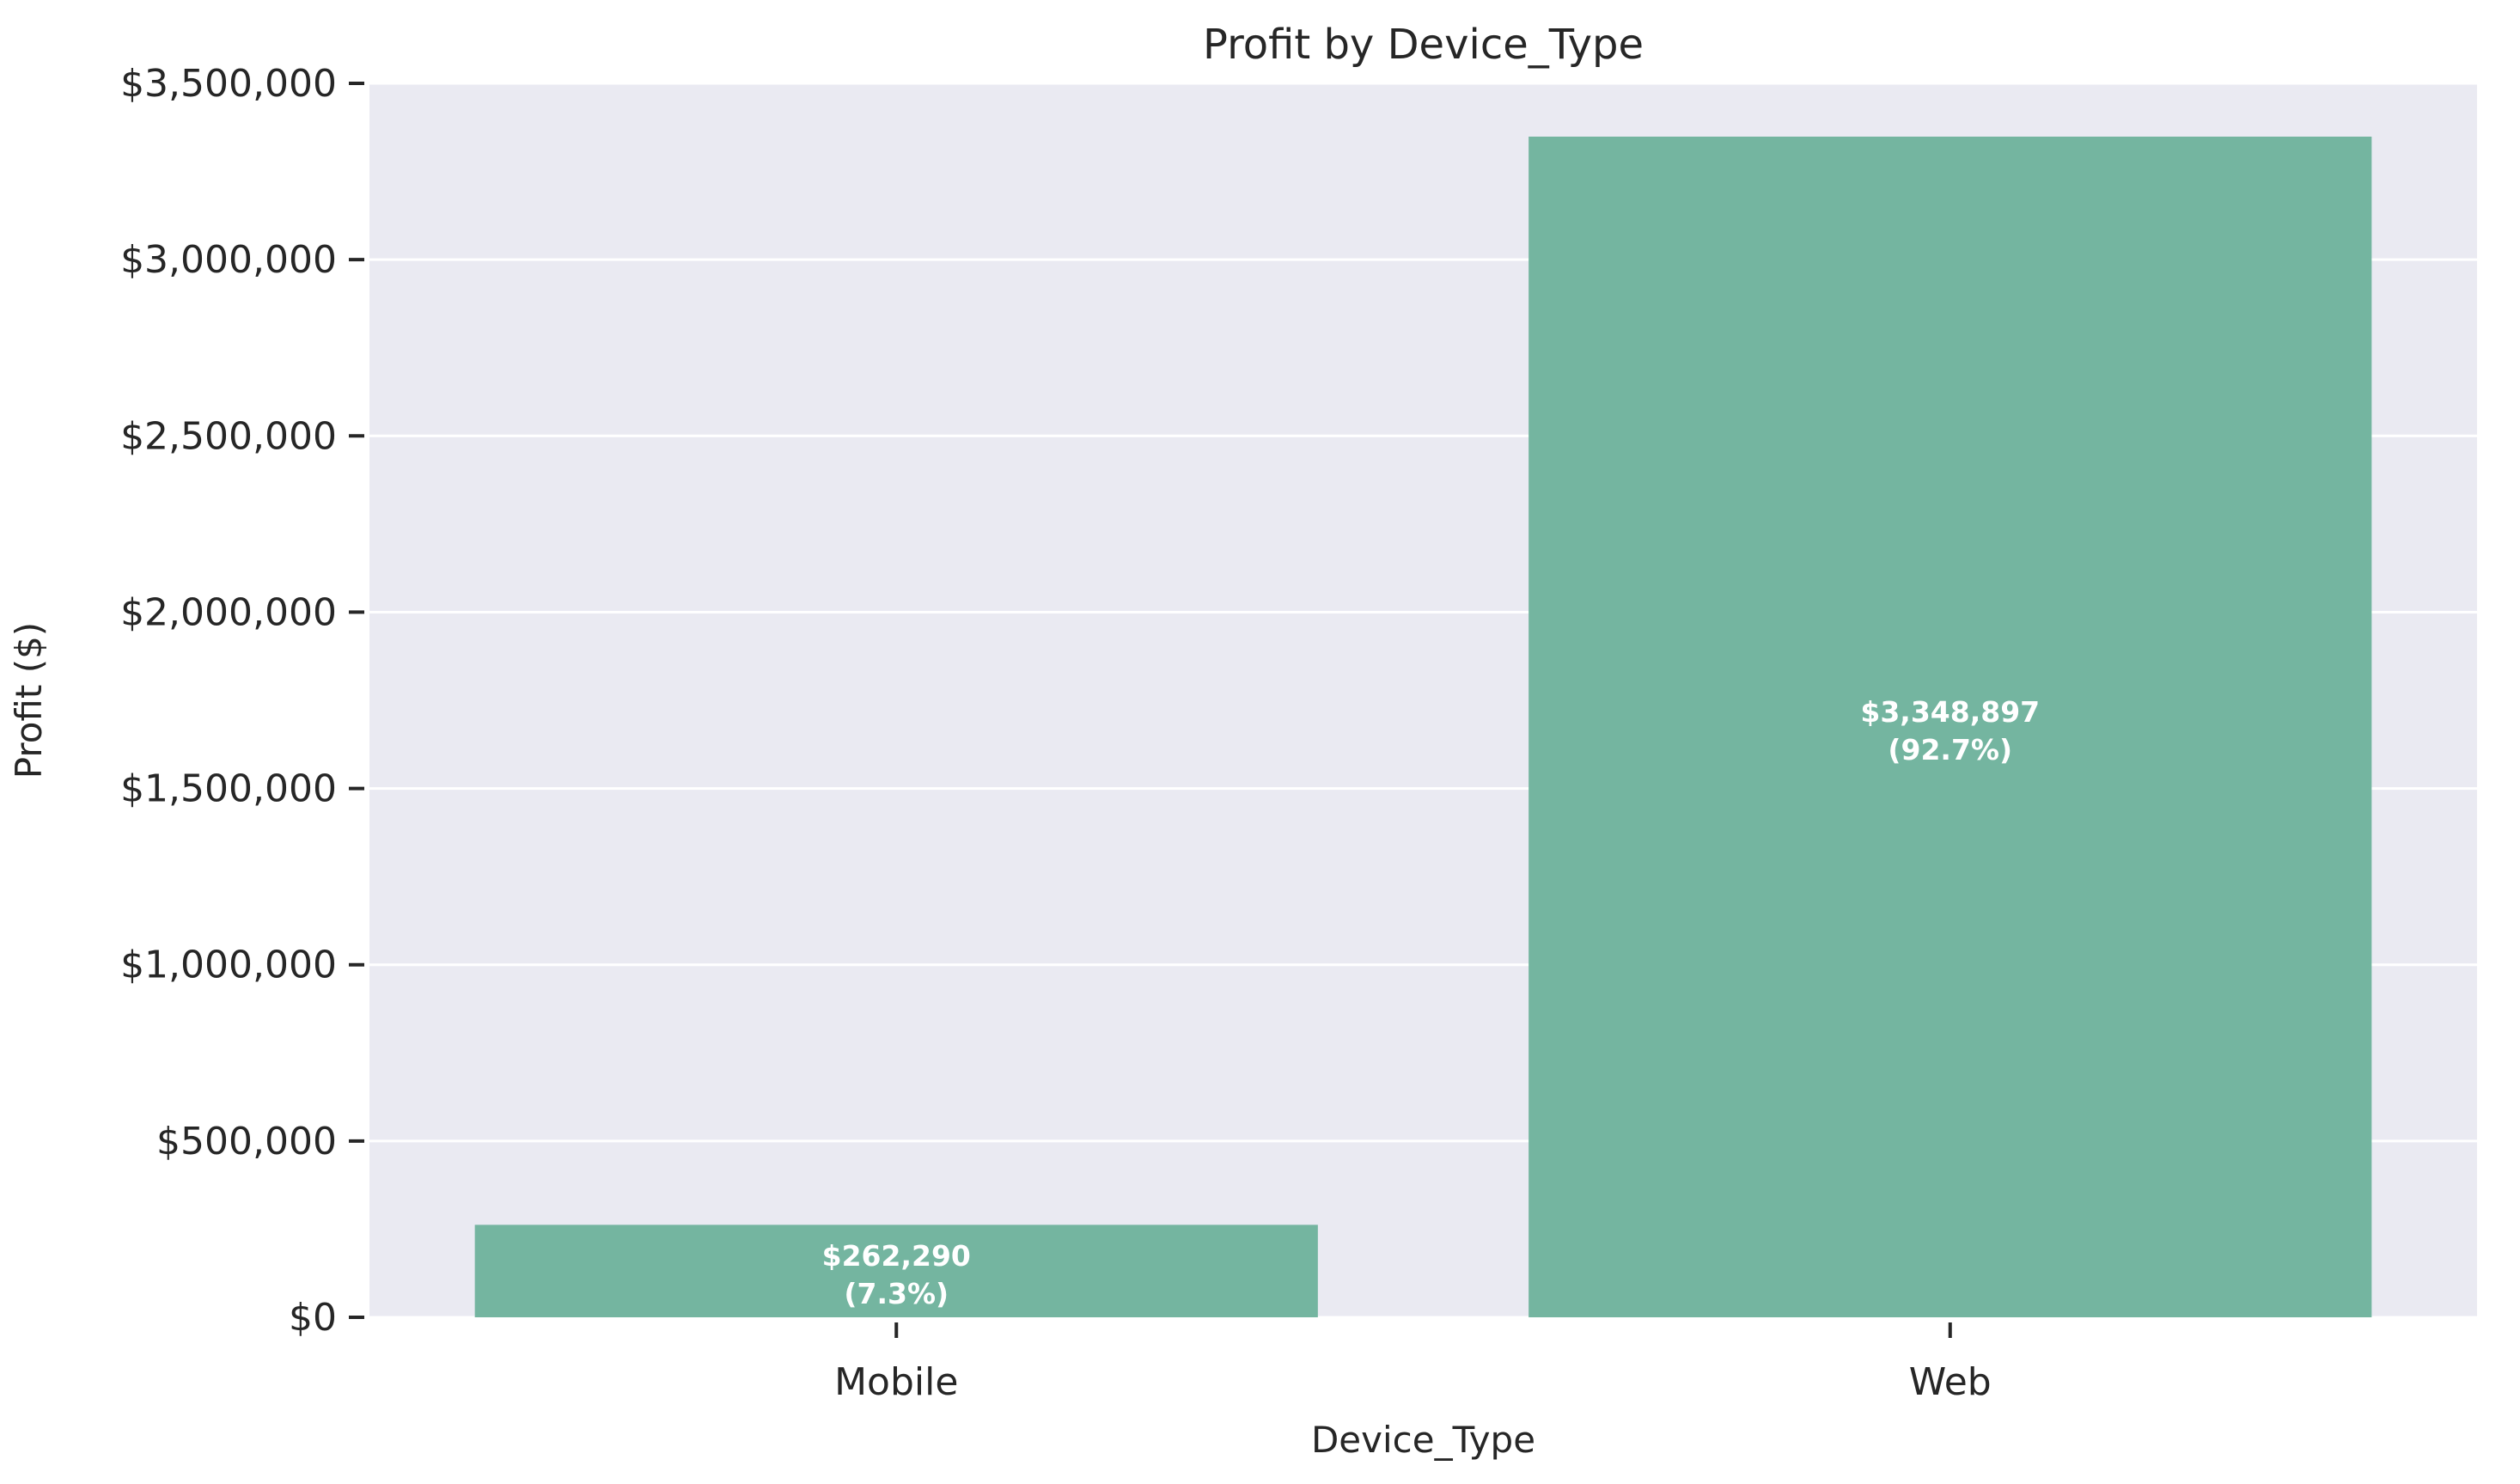 Image resolution: width=2520 pixels, height=1484 pixels. Describe the element at coordinates (1423, 45) in the screenshot. I see `chart-title: Profit by Device_Type` at that location.